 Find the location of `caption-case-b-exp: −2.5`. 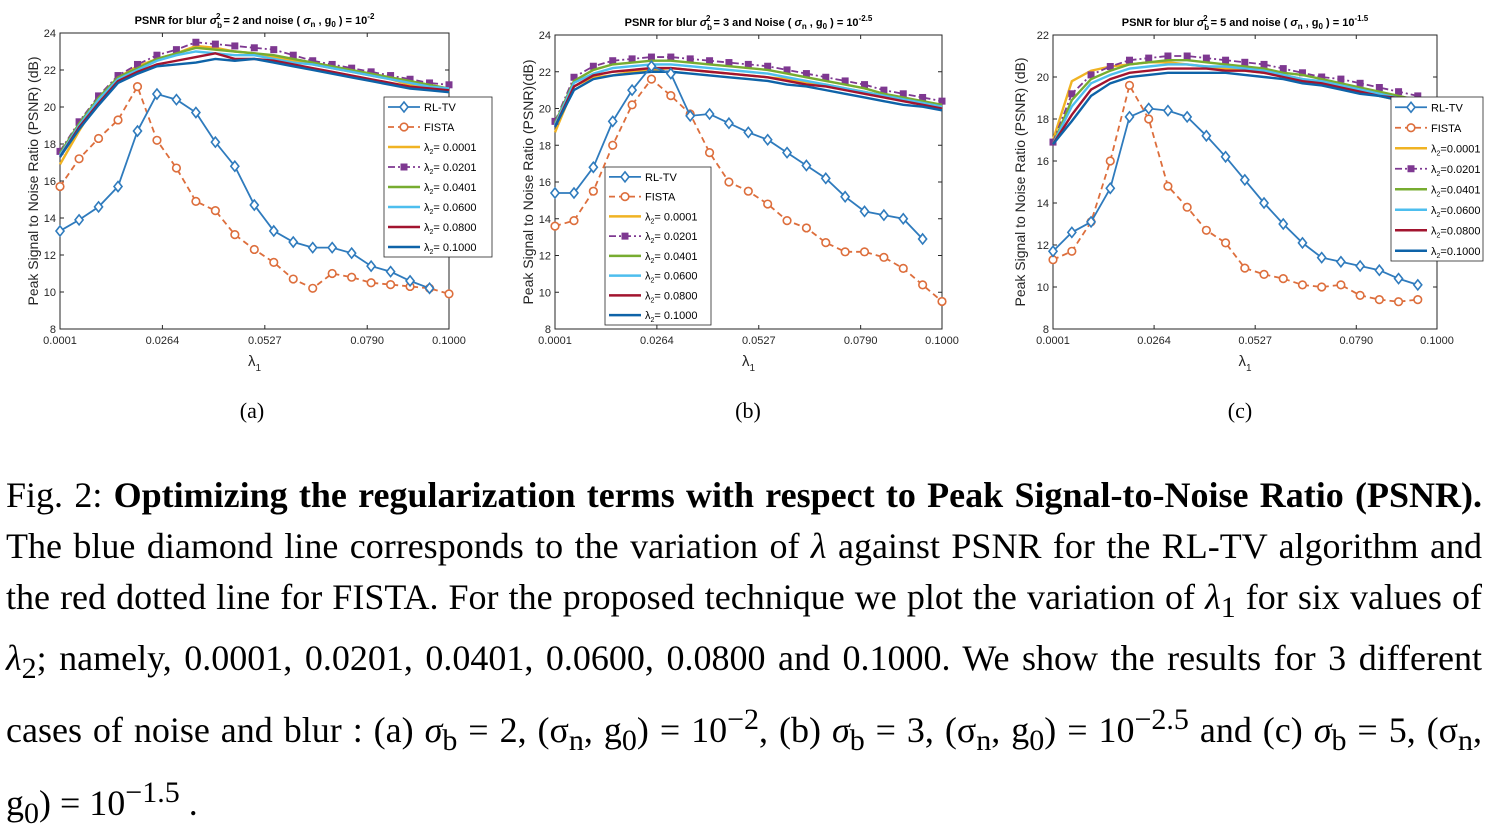

caption-case-b-exp: −2.5 is located at coordinates (1161, 720).